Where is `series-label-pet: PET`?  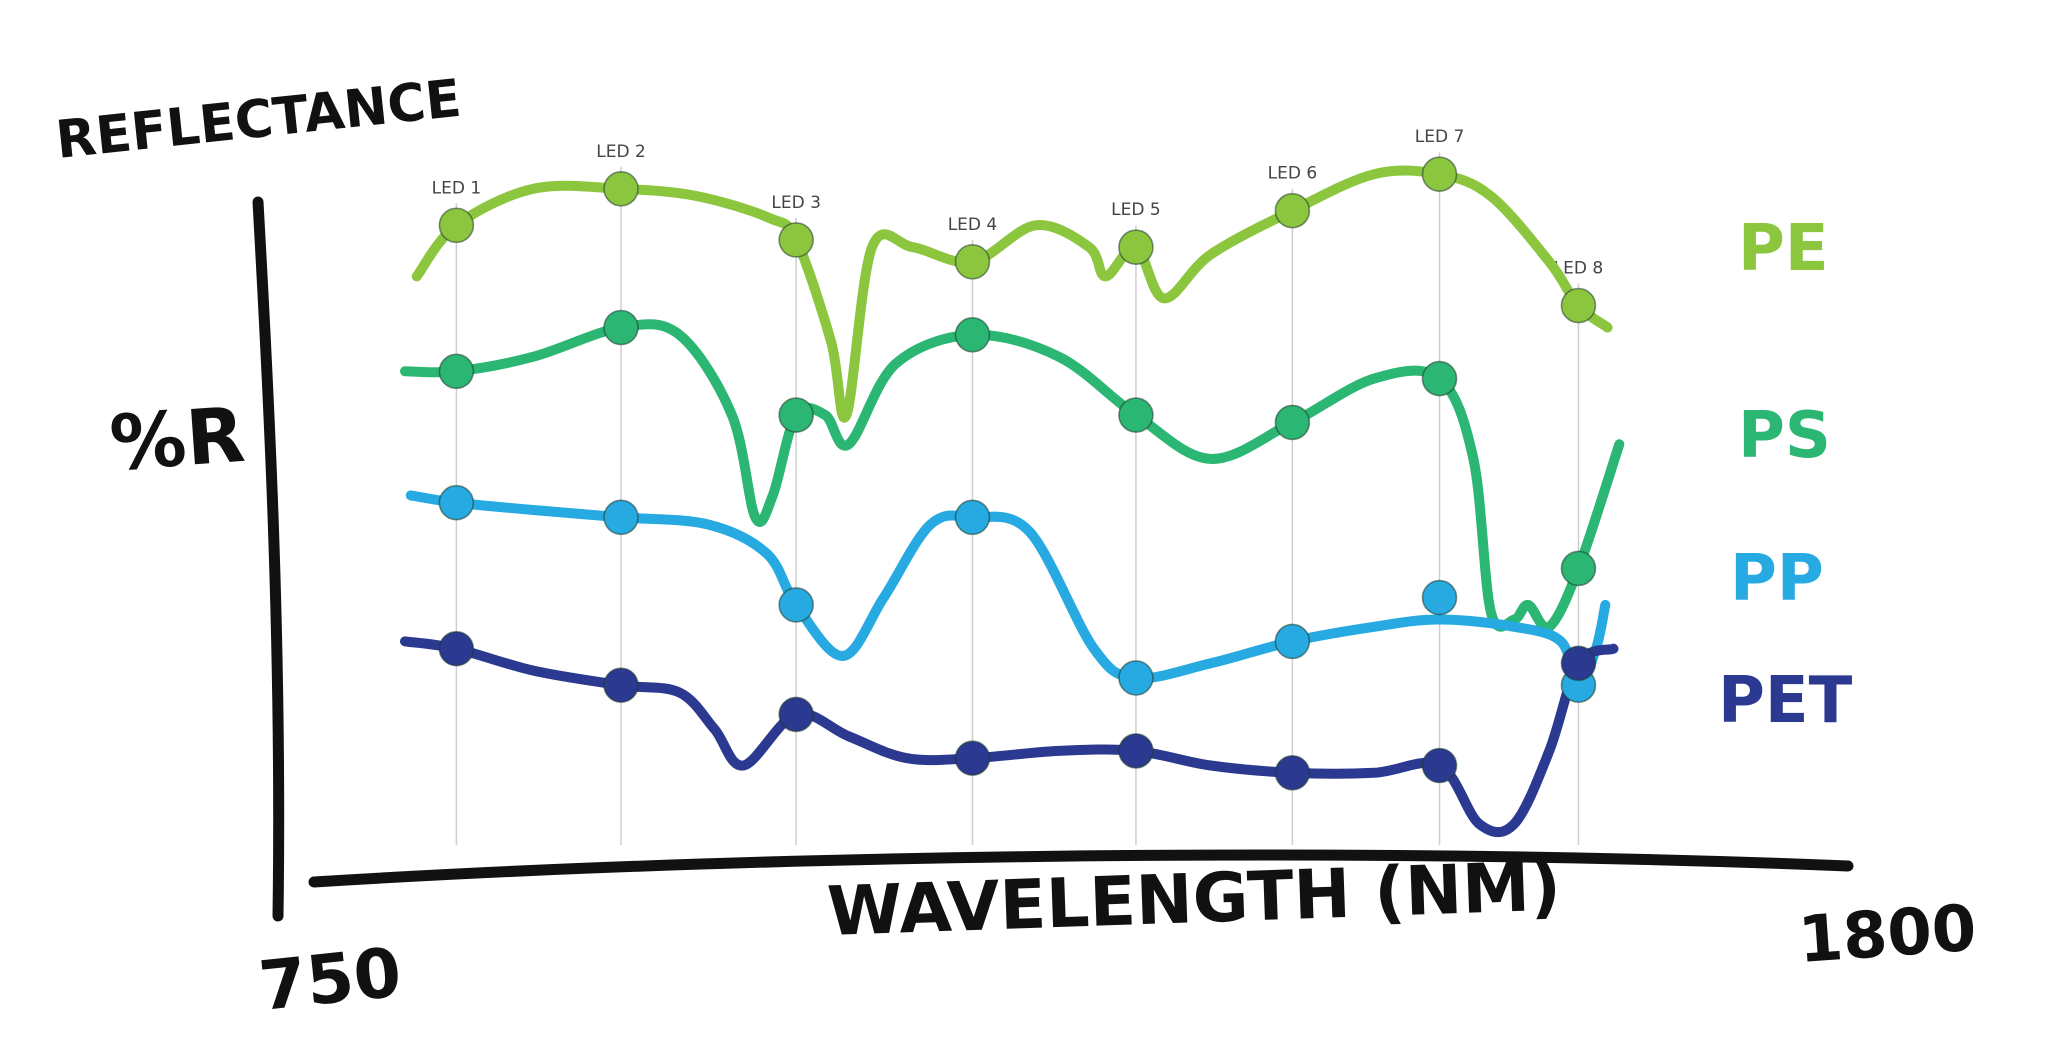 series-label-pet: PET is located at coordinates (1785, 701).